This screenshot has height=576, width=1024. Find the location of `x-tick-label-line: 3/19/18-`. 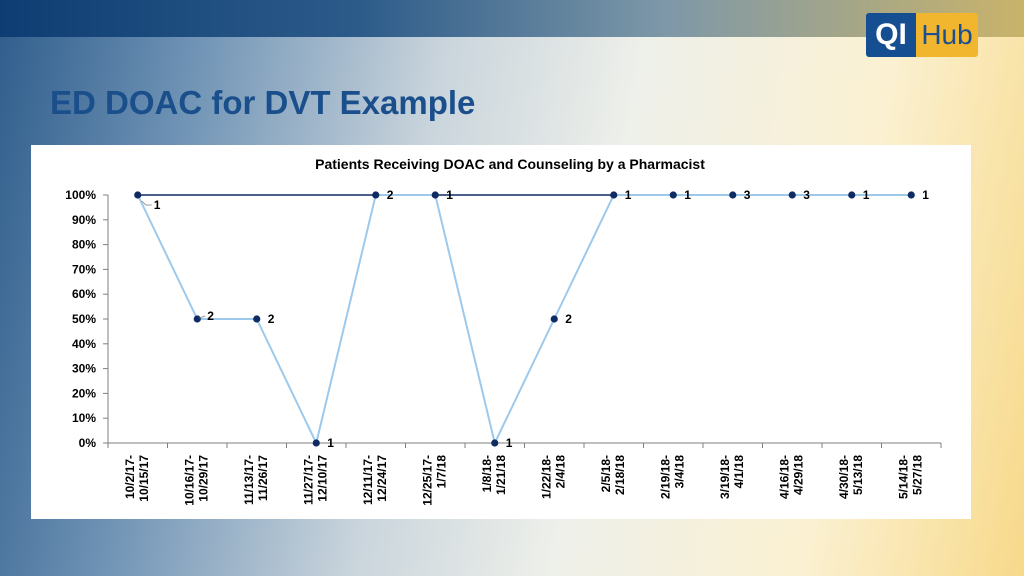

x-tick-label-line: 3/19/18- is located at coordinates (725, 477).